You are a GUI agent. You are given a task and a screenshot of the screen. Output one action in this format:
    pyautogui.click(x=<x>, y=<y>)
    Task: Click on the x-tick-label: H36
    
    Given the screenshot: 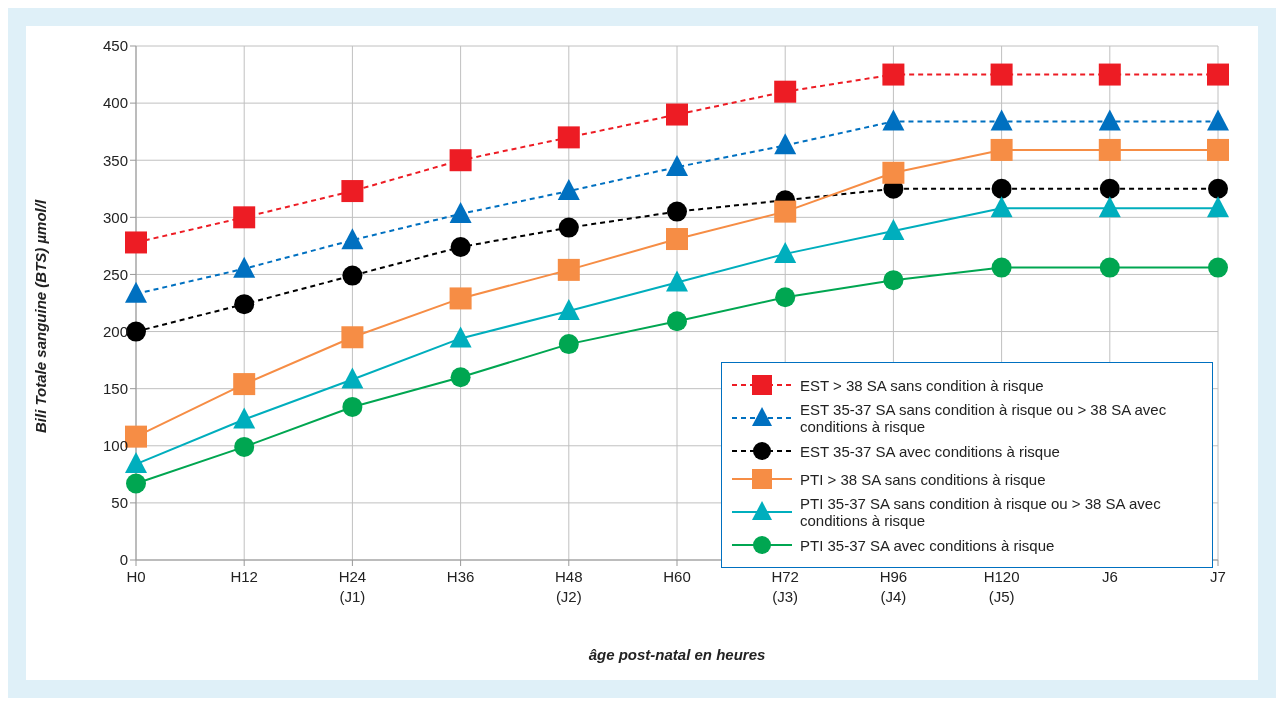 What is the action you would take?
    pyautogui.click(x=460, y=576)
    